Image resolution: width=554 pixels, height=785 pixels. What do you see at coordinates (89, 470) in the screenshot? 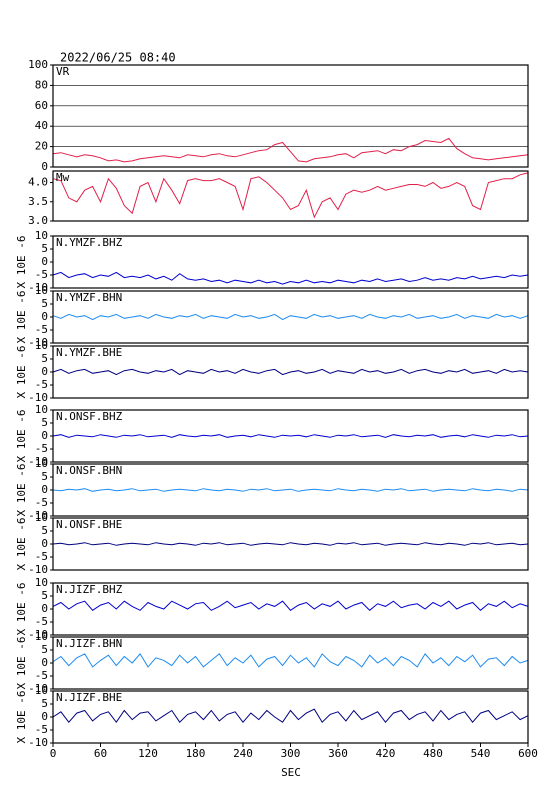
I see `series-label: N.ONSF.BHN` at bounding box center [89, 470].